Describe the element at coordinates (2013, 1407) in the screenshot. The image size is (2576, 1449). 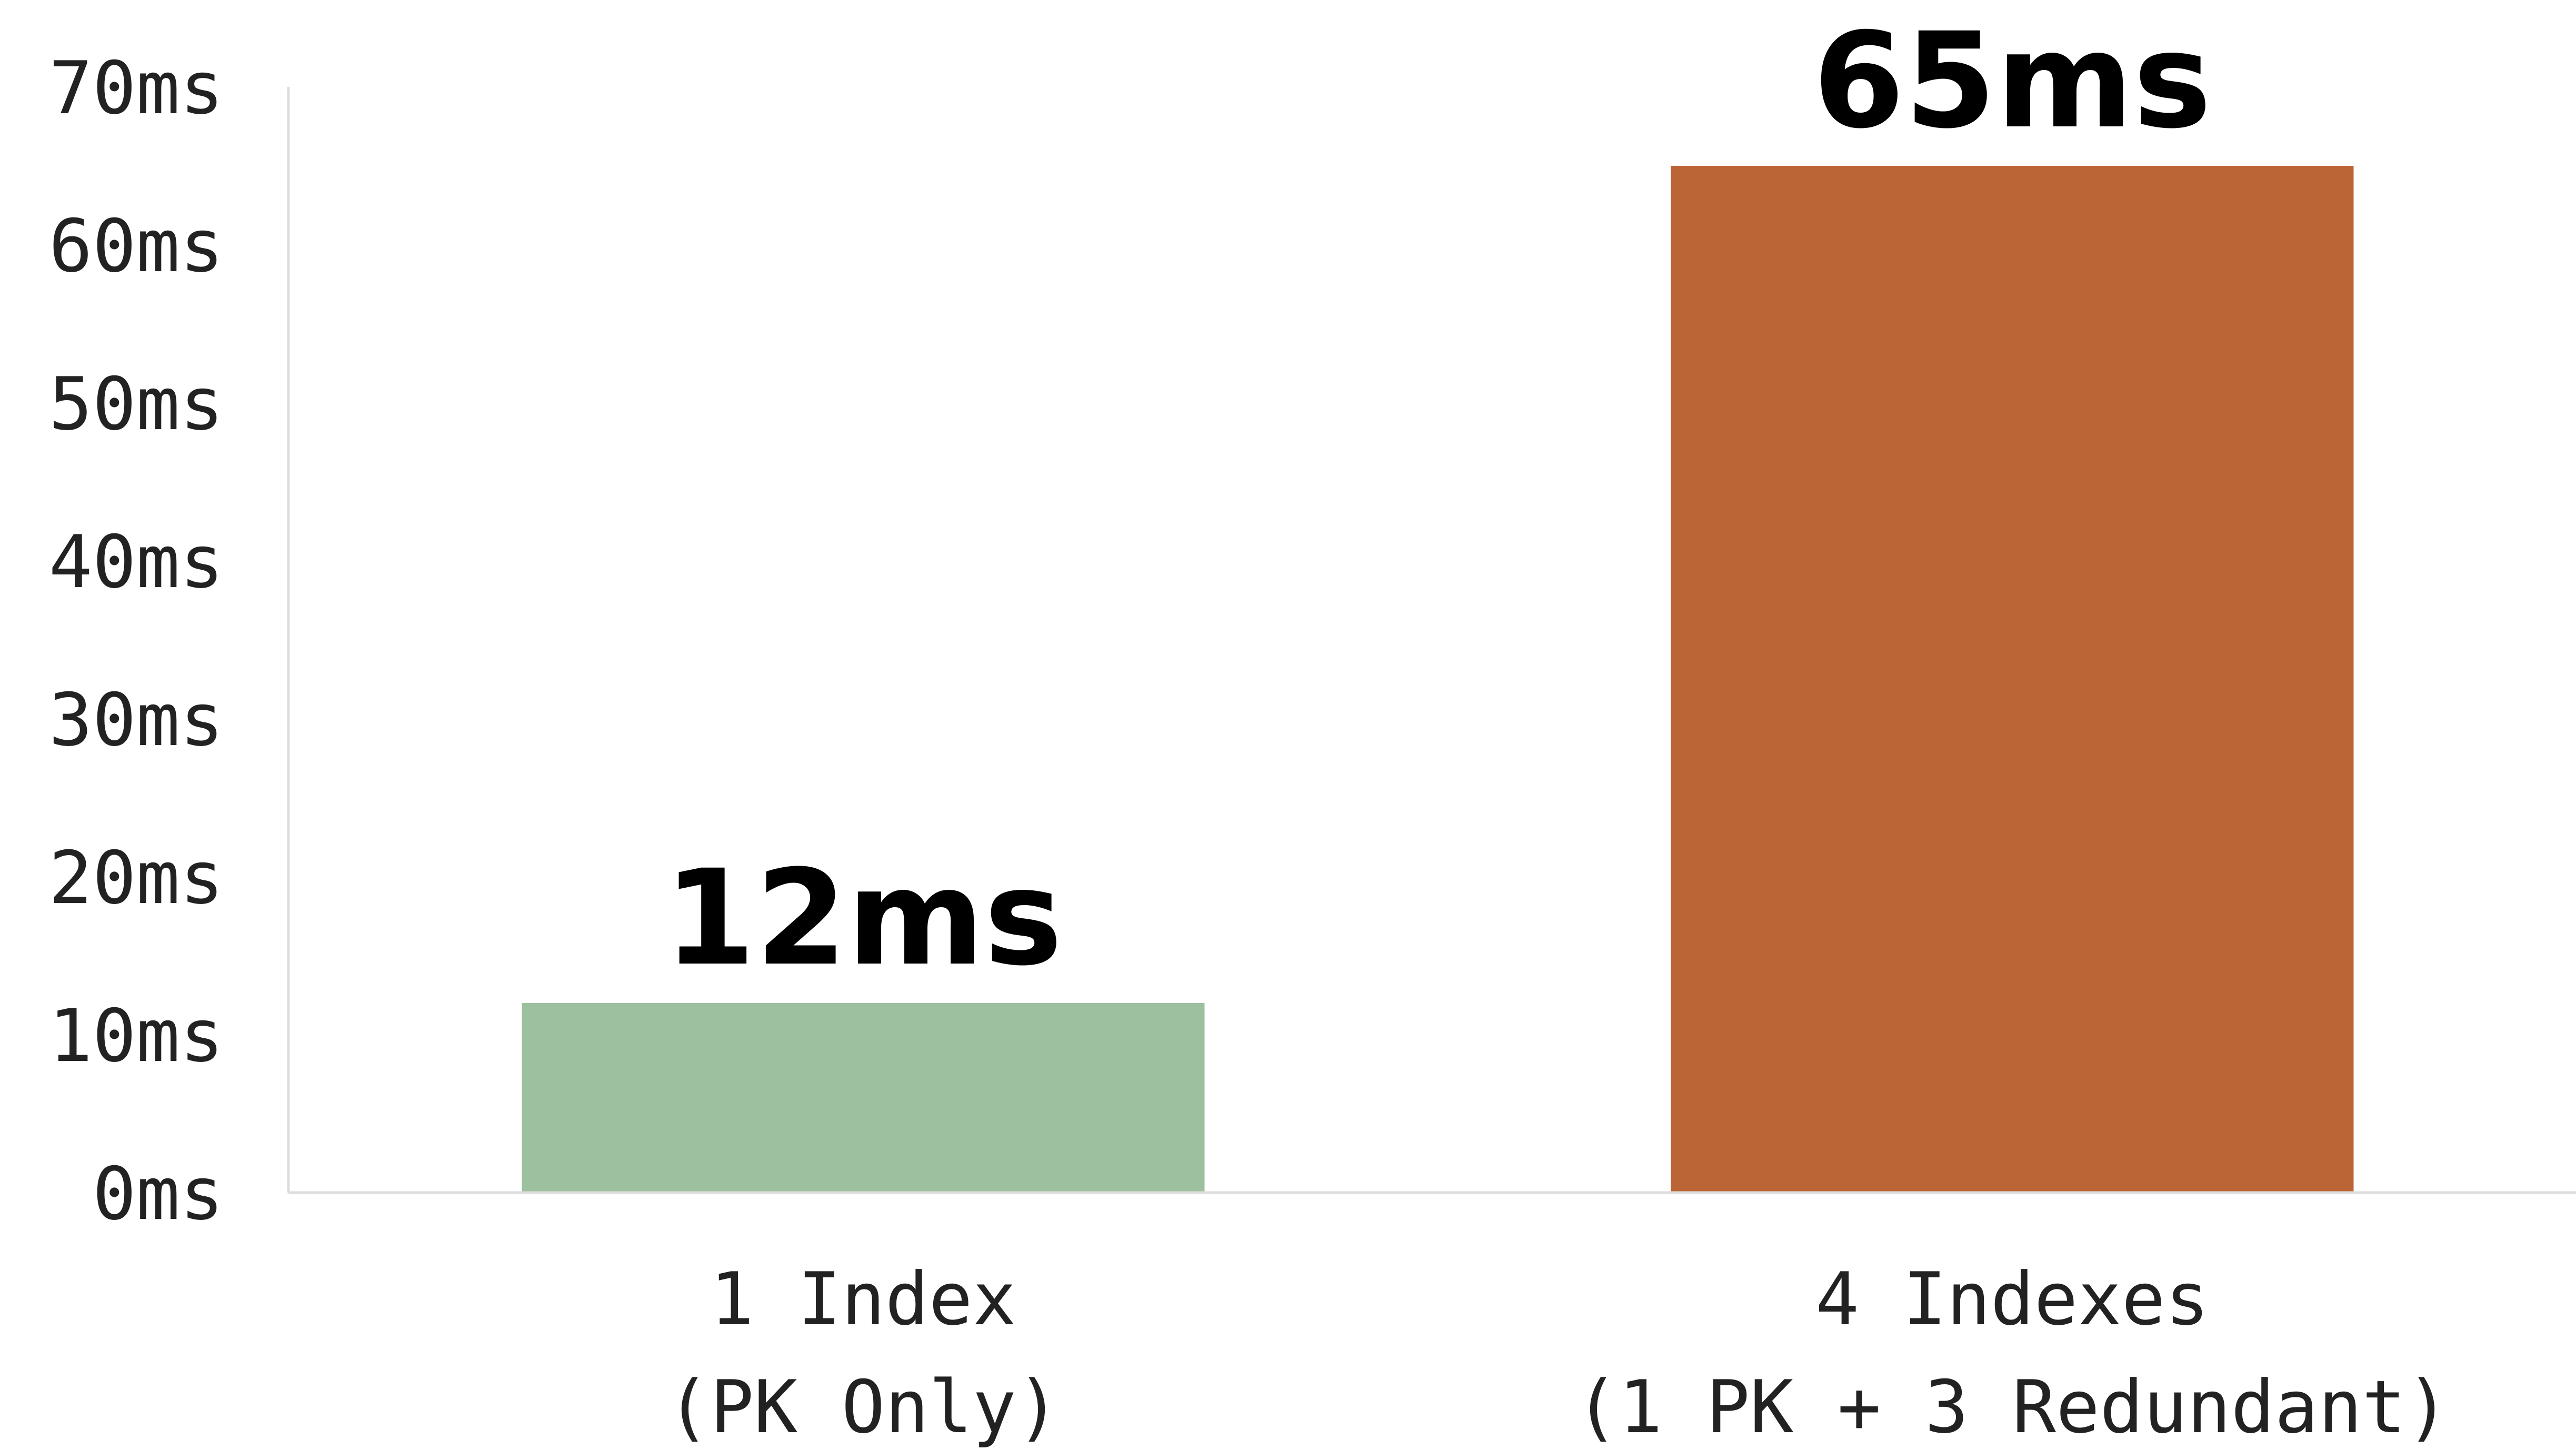
I see `x-category-label: (1 PK + 3 Redundant)` at that location.